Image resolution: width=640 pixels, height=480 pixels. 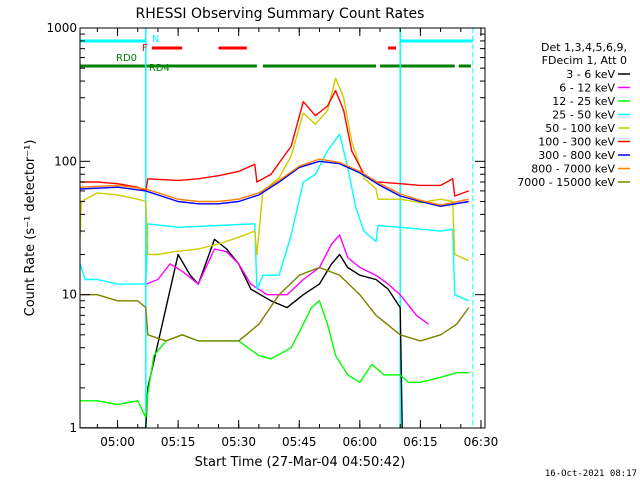 What do you see at coordinates (126, 58) in the screenshot?
I see `rd0-flag-label: RD0` at bounding box center [126, 58].